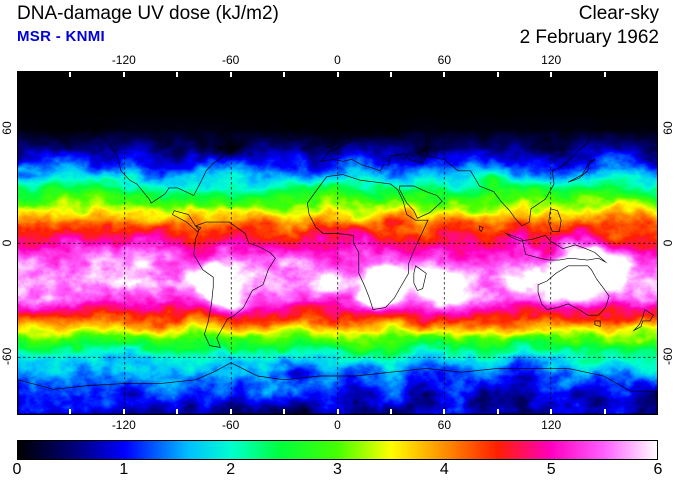 The image size is (678, 480). I want to click on colorbar-tick-labels: 0 1 2 3 4 5 6, so click(338, 470).